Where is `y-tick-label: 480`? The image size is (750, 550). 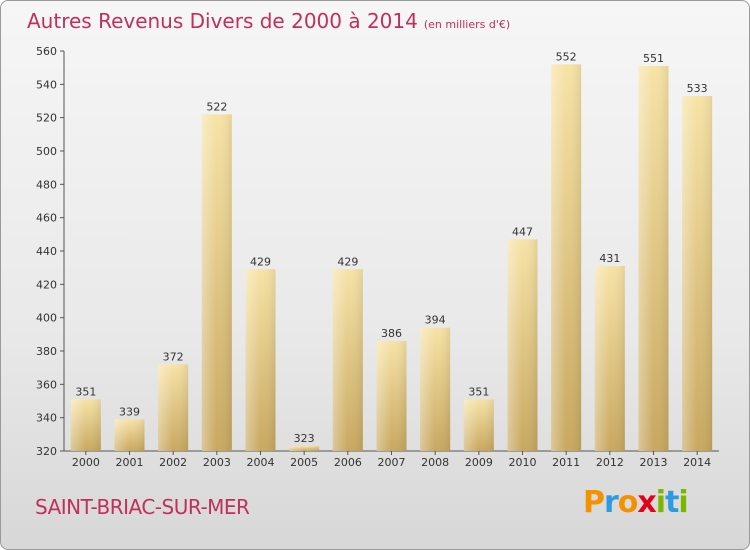 y-tick-label: 480 is located at coordinates (46, 184).